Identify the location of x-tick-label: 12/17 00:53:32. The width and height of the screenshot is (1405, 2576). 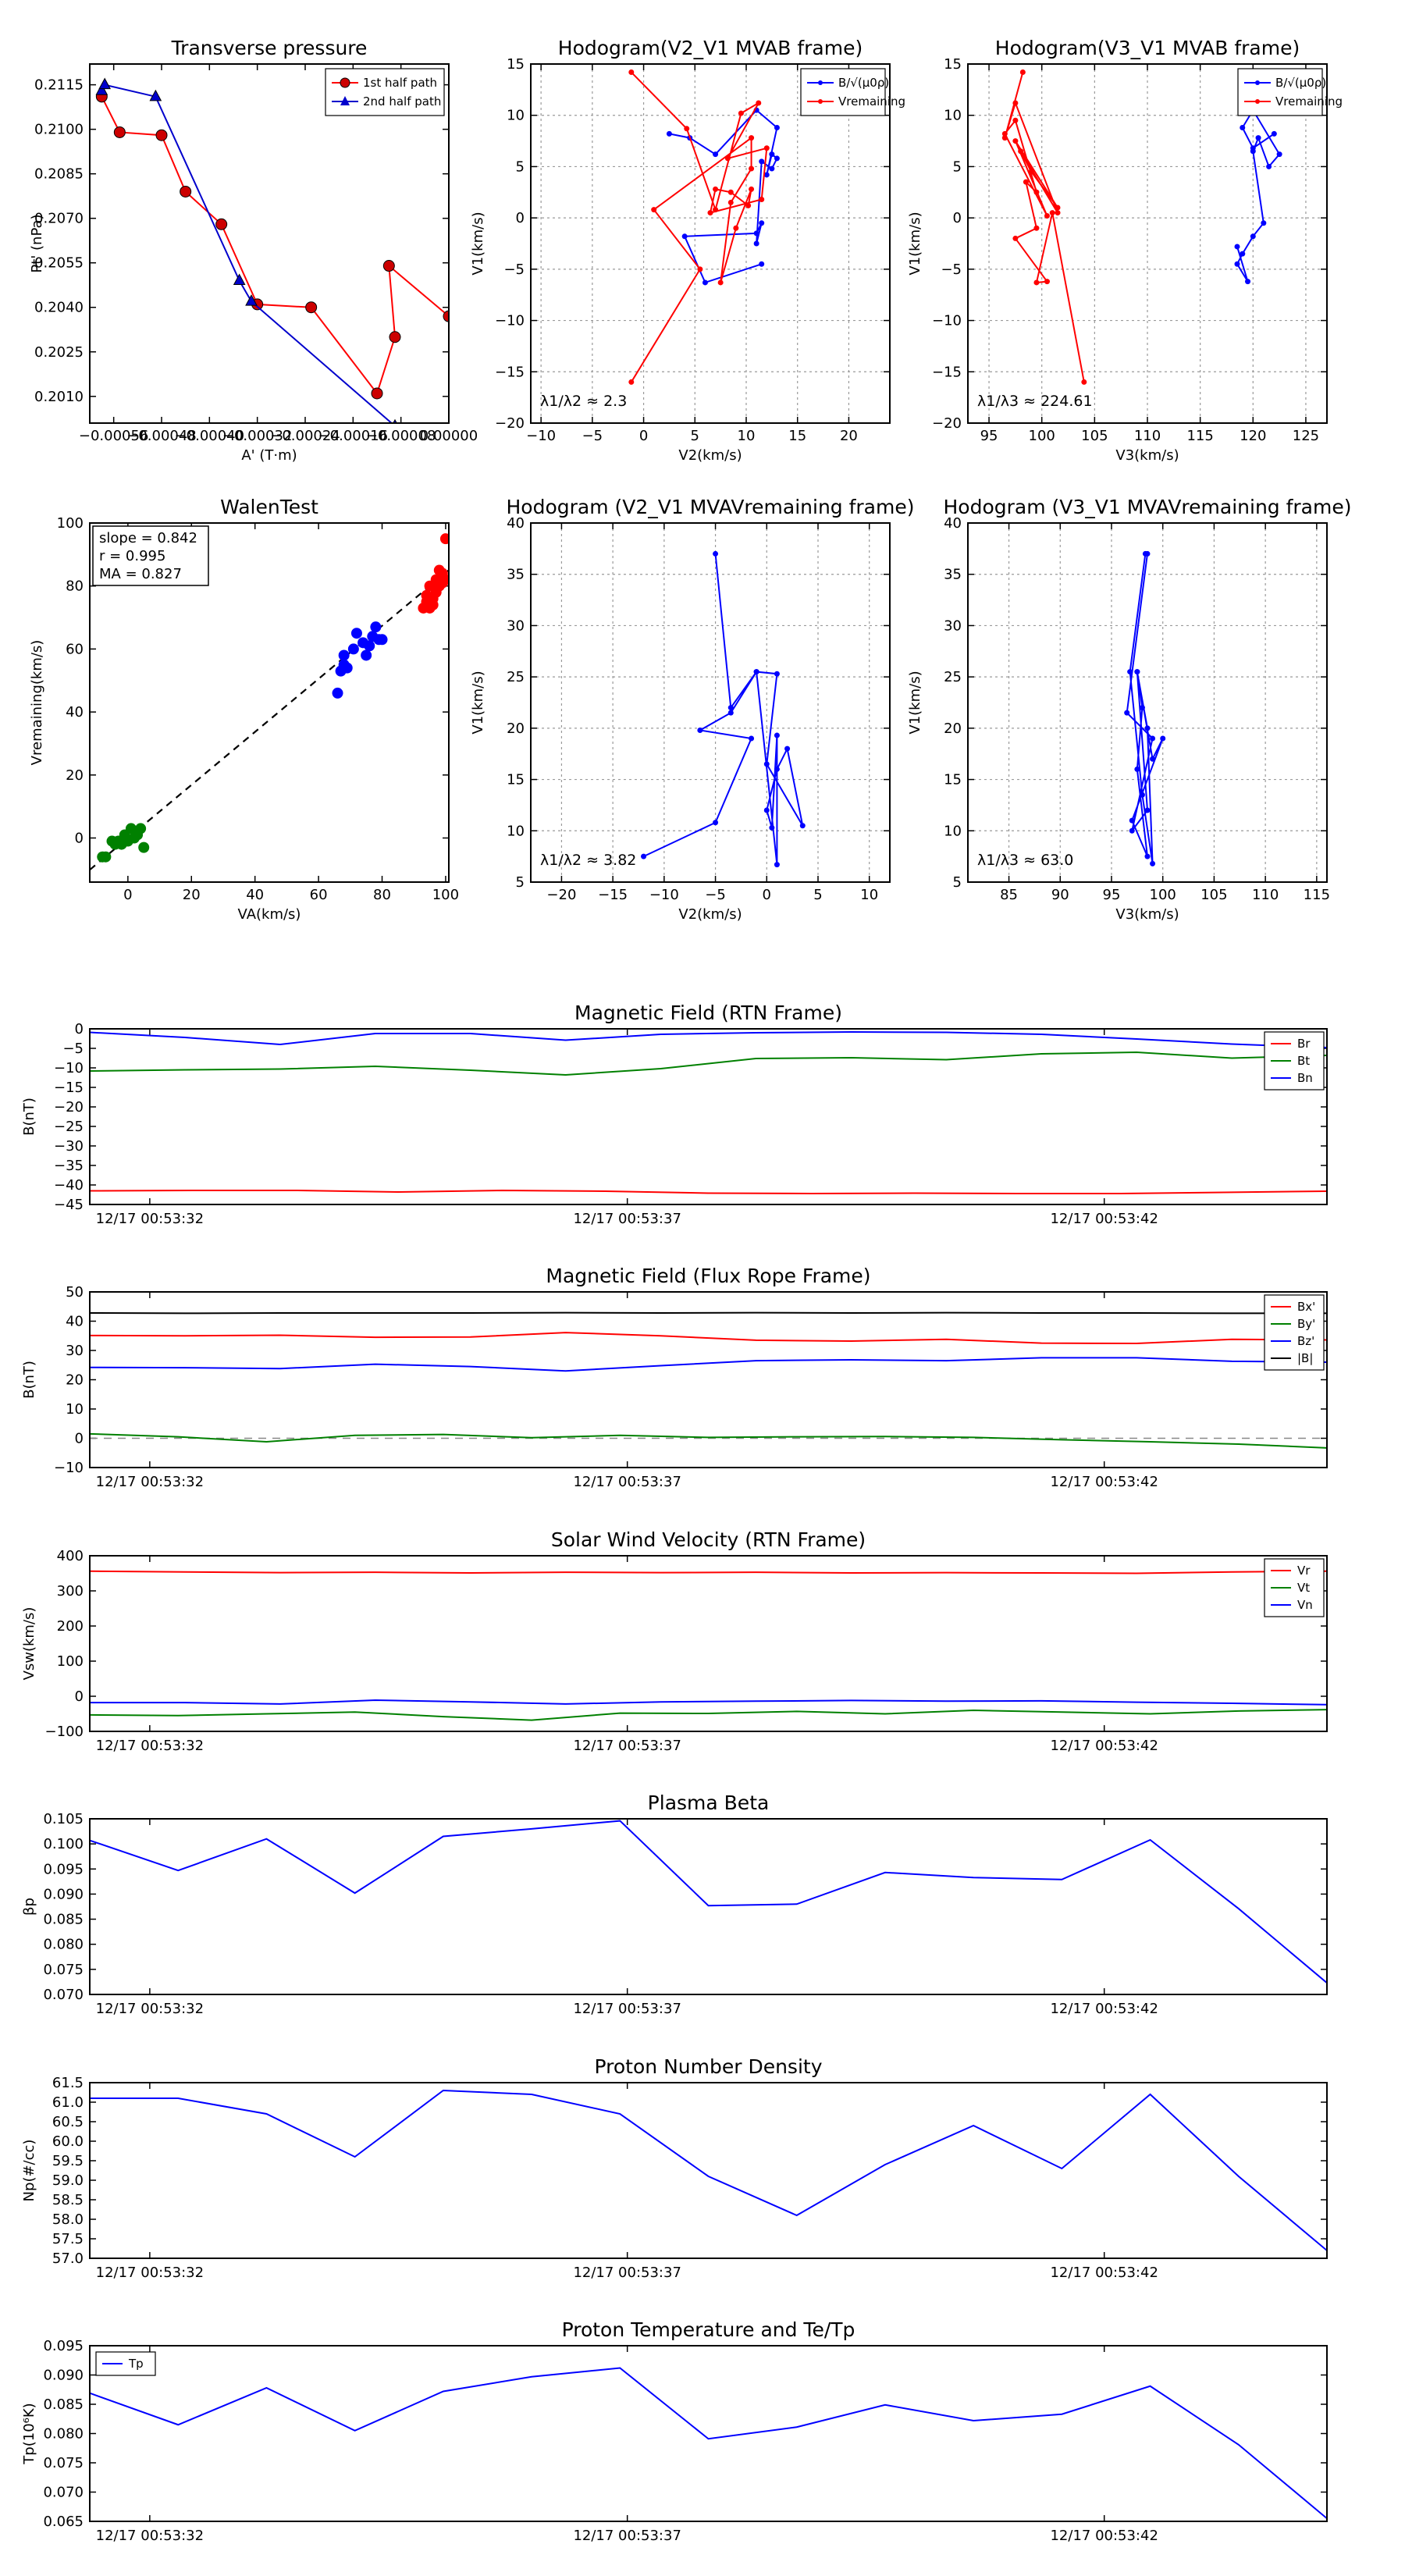
(150, 2009).